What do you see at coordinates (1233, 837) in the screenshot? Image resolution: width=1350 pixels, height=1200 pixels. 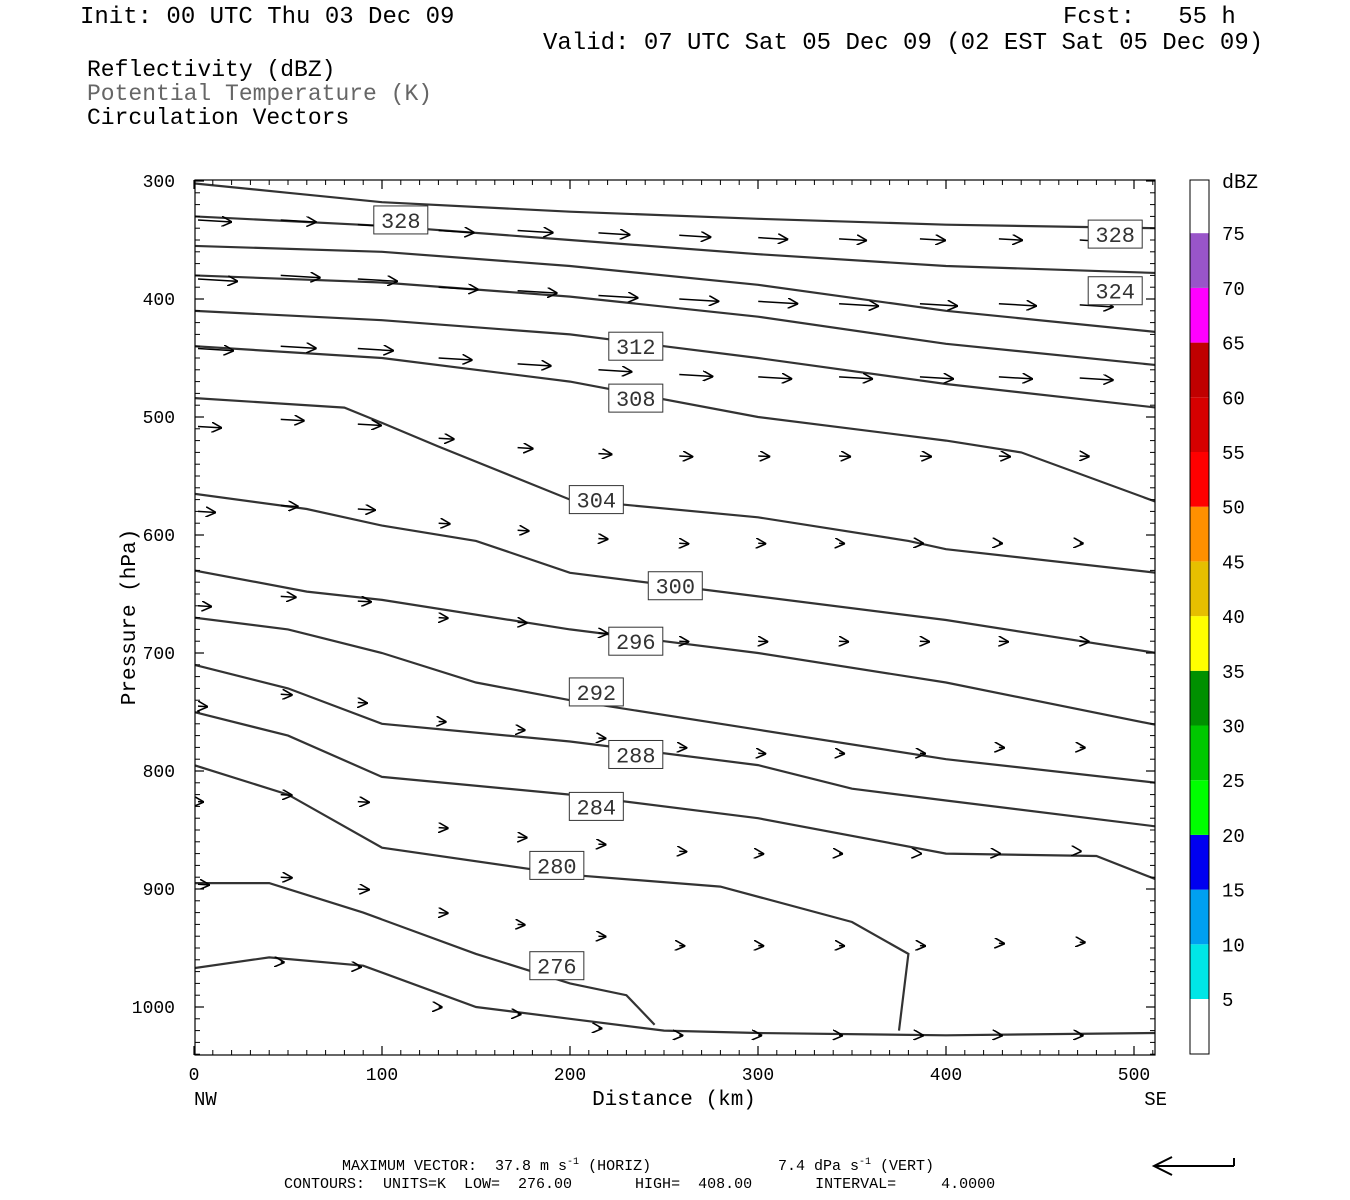 I see `colorbar-label: 20` at bounding box center [1233, 837].